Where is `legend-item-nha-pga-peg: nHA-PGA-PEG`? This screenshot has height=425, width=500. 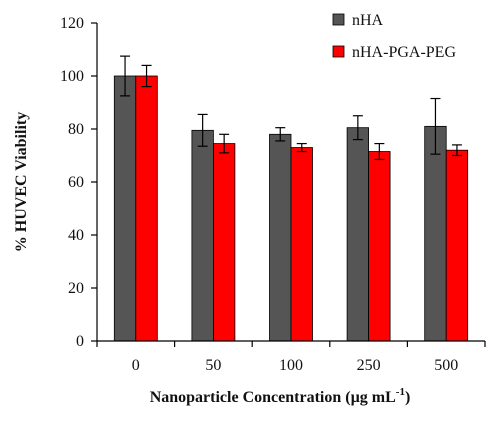
legend-item-nha-pga-peg: nHA-PGA-PEG is located at coordinates (394, 52).